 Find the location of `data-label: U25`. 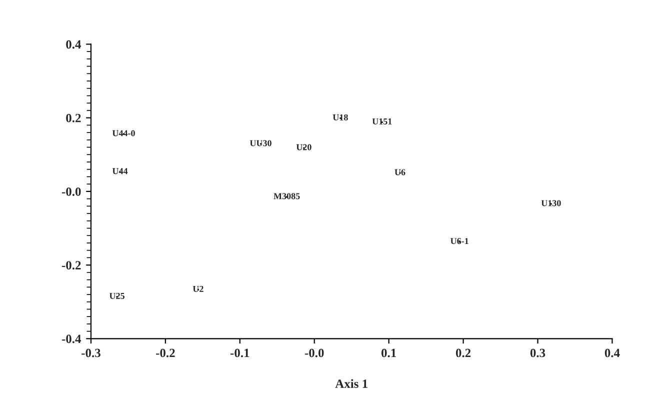

data-label: U25 is located at coordinates (116, 295).